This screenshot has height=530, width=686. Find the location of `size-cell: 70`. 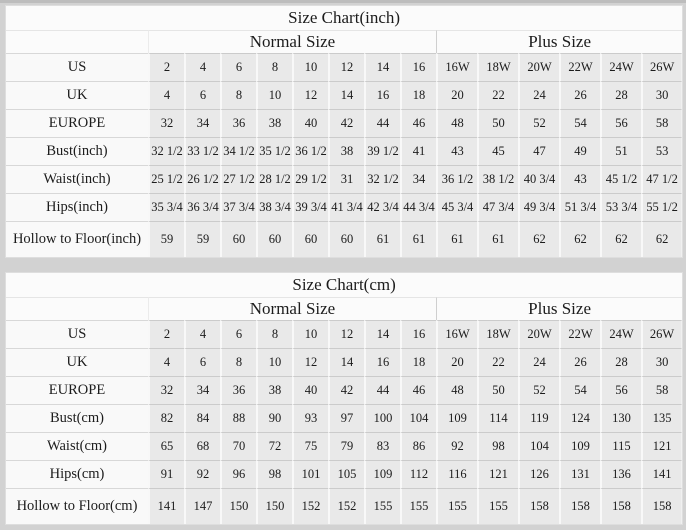

size-cell: 70 is located at coordinates (238, 446).